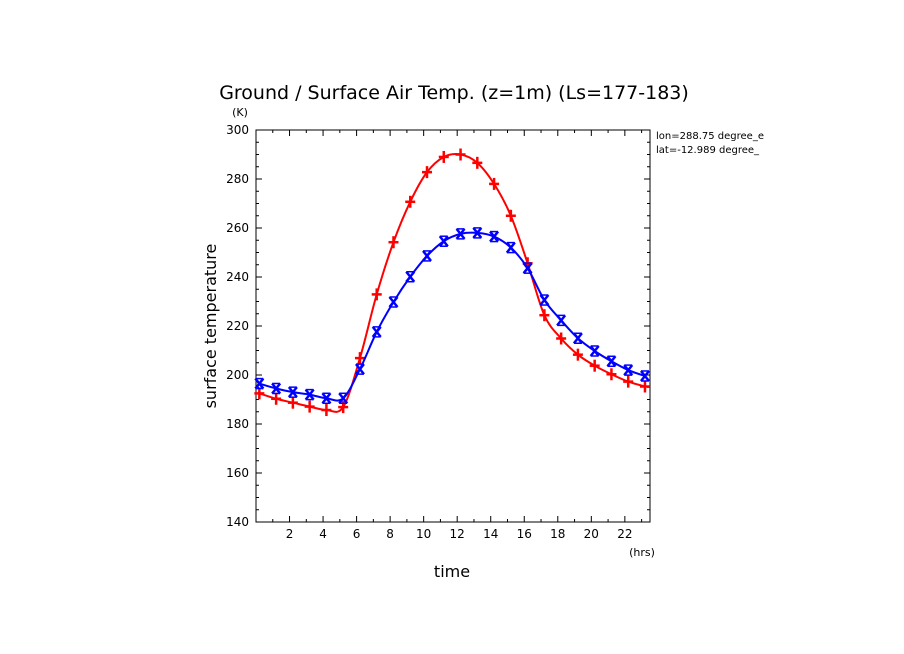  Describe the element at coordinates (237, 179) in the screenshot. I see `y-tick-label: 280` at that location.